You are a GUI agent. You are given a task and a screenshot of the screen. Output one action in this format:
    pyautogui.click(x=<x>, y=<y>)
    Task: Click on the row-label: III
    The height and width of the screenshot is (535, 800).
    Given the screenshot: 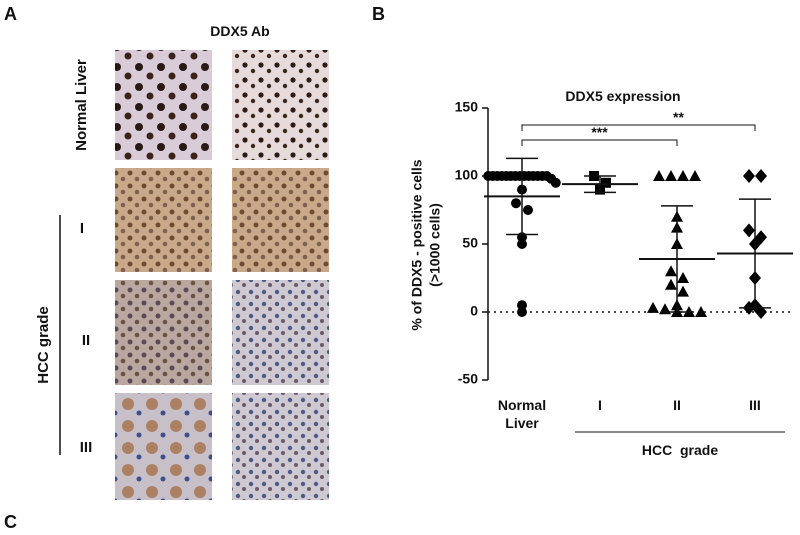 What is the action you would take?
    pyautogui.click(x=86, y=447)
    